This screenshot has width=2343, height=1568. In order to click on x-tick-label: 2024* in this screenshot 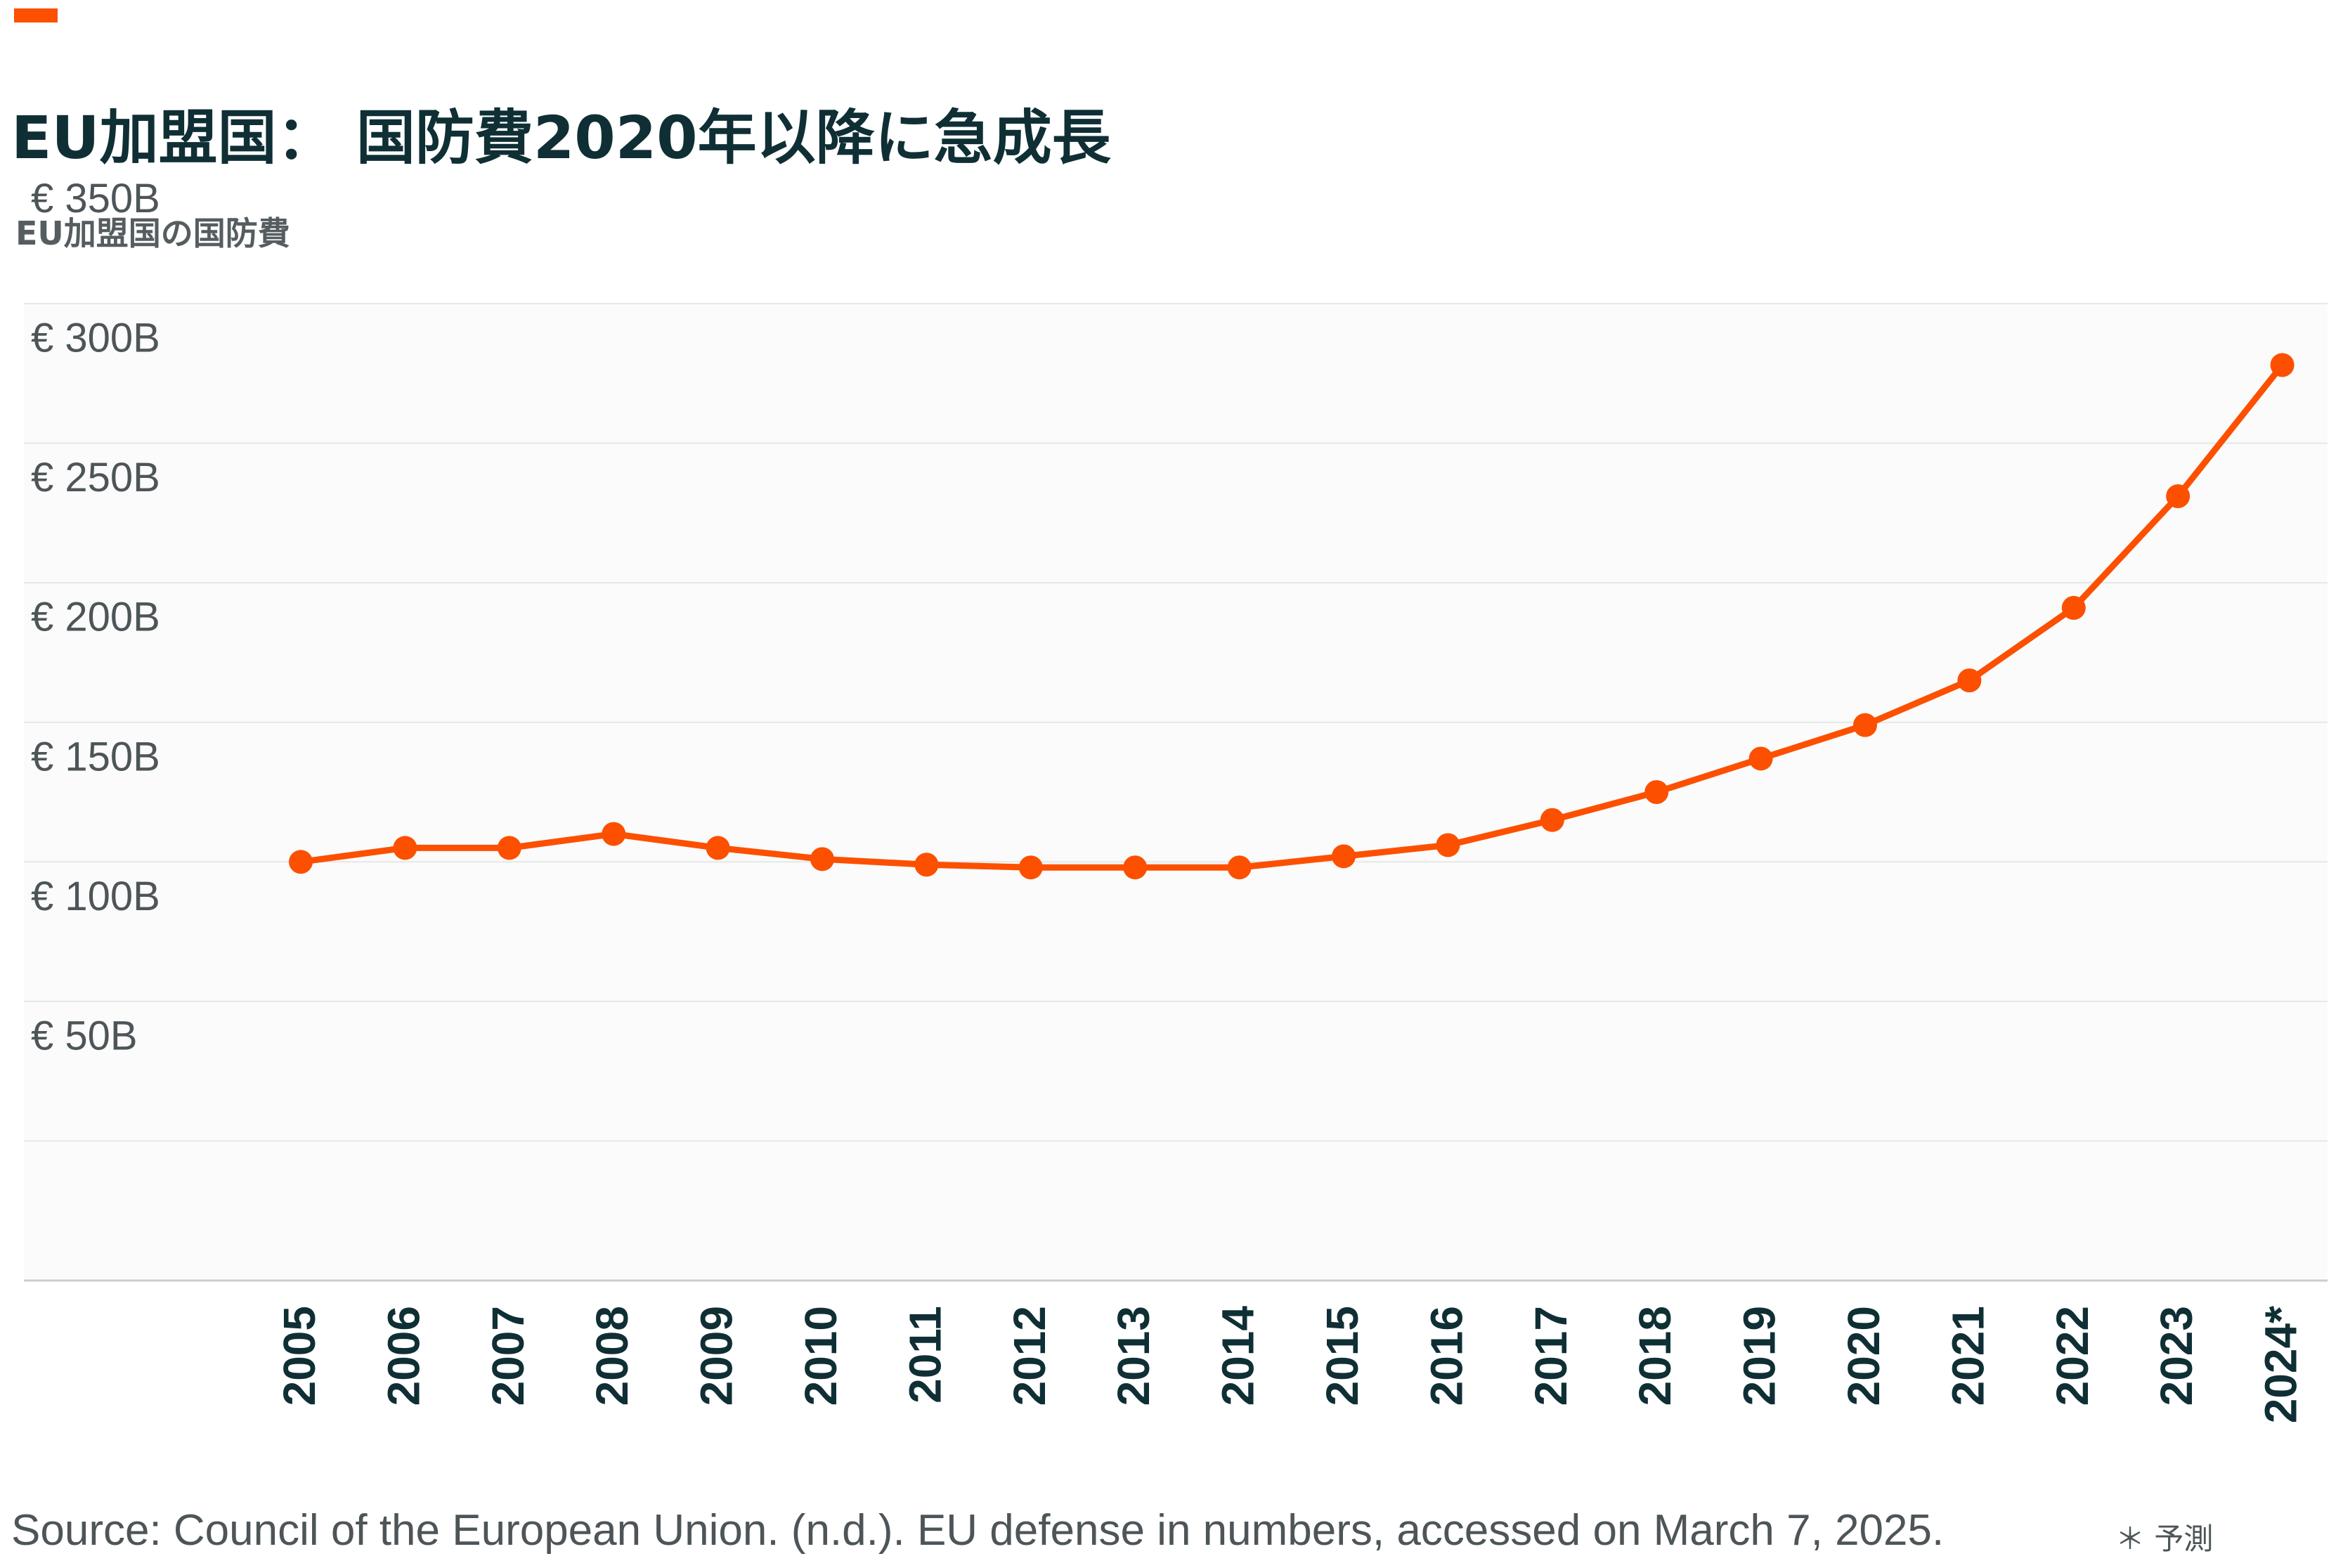, I will do `click(2281, 1364)`.